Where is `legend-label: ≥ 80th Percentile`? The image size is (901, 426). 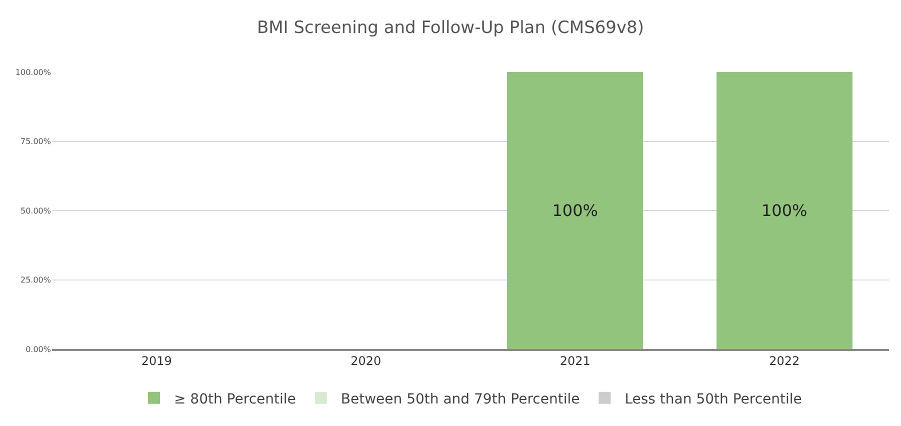
legend-label: ≥ 80th Percentile is located at coordinates (235, 399).